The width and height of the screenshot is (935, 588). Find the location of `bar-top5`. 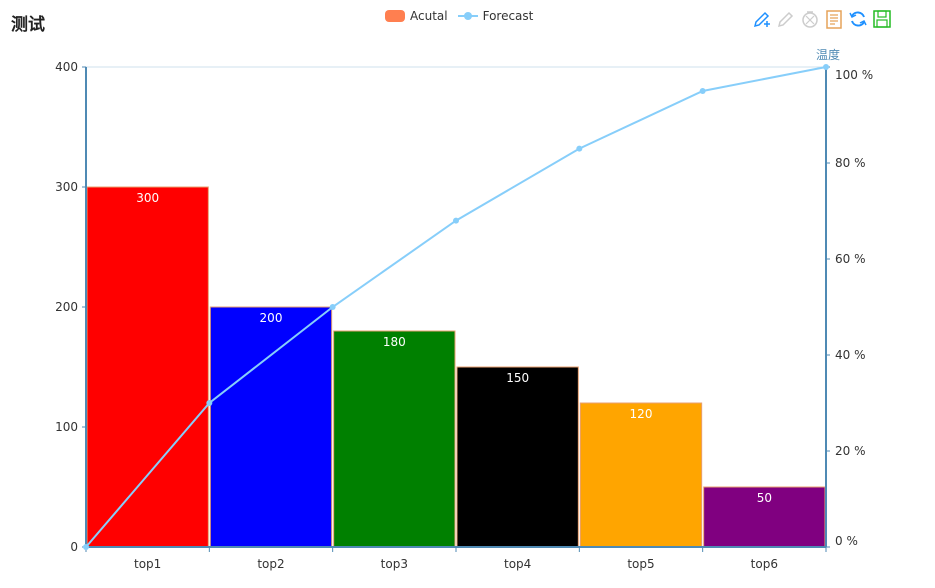

bar-top5 is located at coordinates (641, 475).